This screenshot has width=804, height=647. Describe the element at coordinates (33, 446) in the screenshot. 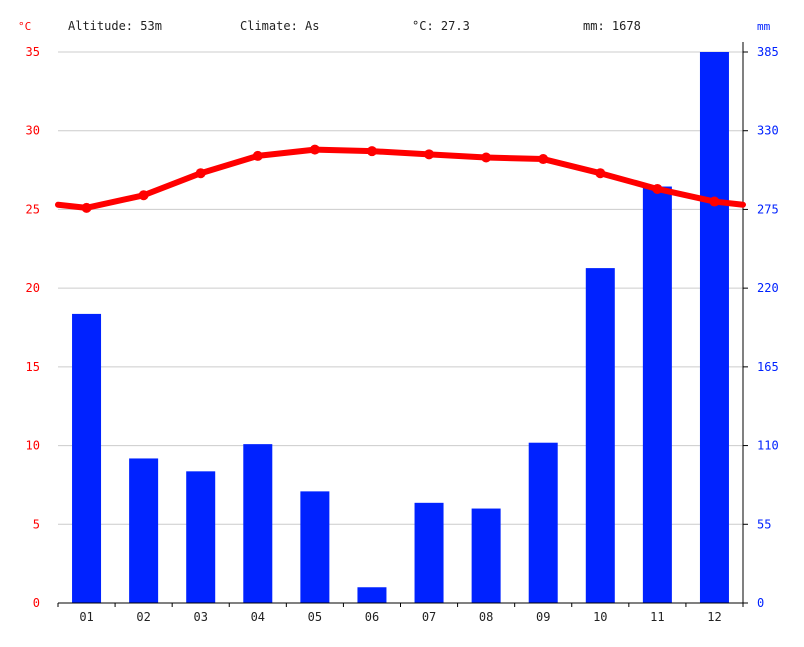

I see `y-left-tick-label: 10` at that location.